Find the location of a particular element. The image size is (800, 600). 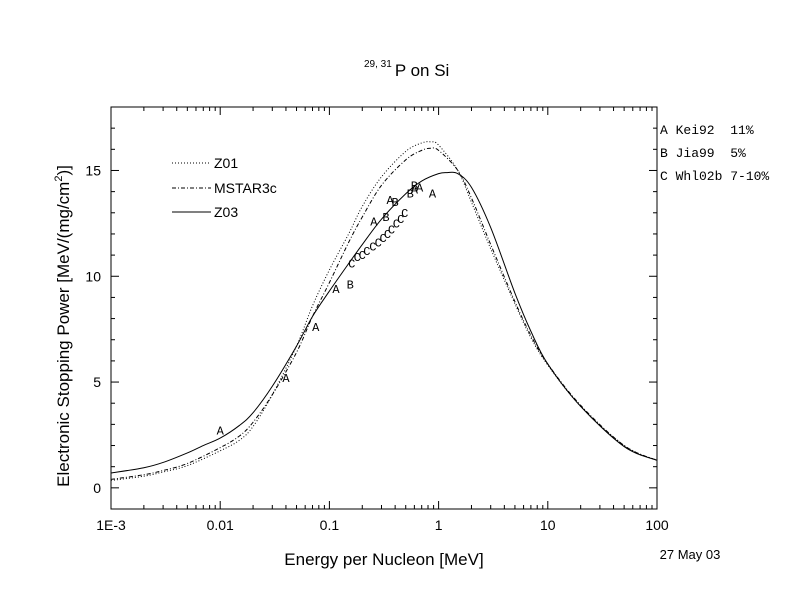

y-tick-label: 5 is located at coordinates (97, 382).